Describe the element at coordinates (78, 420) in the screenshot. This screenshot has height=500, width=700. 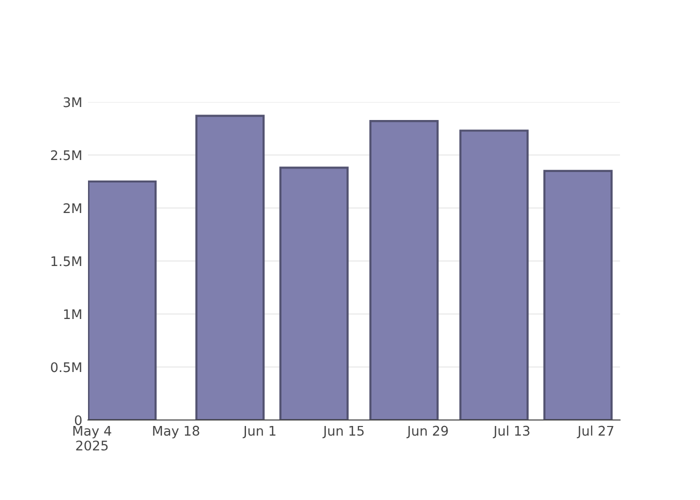
I see `y-tick-label: 0` at that location.